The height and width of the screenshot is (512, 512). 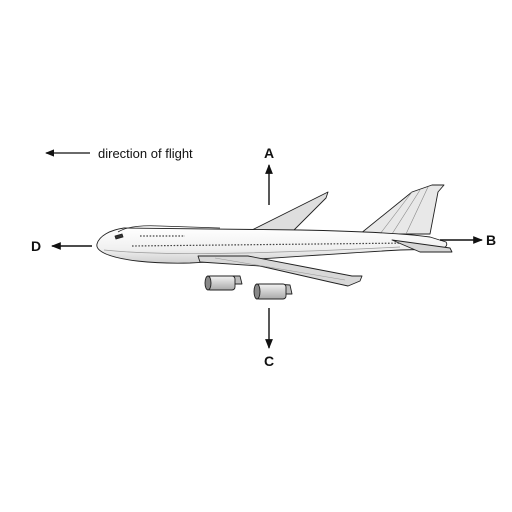 What do you see at coordinates (36, 246) in the screenshot?
I see `label-d: D` at bounding box center [36, 246].